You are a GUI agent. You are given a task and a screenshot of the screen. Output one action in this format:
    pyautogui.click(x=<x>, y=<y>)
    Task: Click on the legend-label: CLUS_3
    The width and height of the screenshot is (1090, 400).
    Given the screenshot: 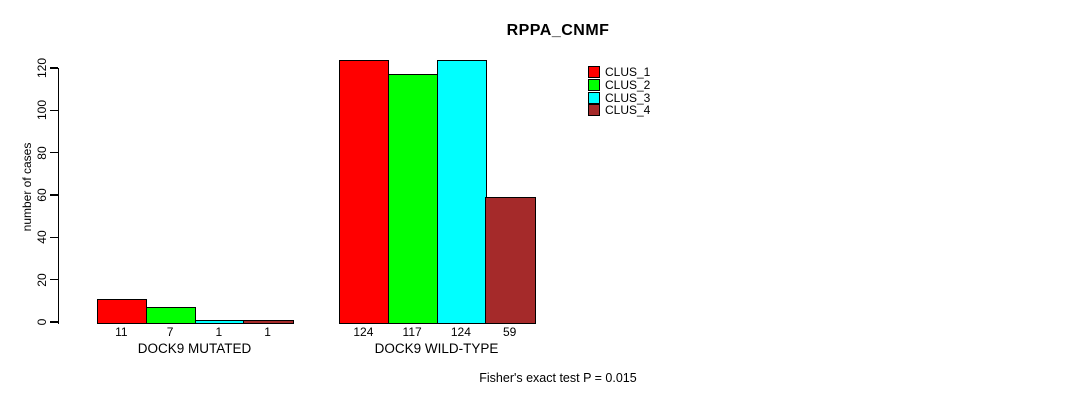 What is the action you would take?
    pyautogui.click(x=628, y=97)
    